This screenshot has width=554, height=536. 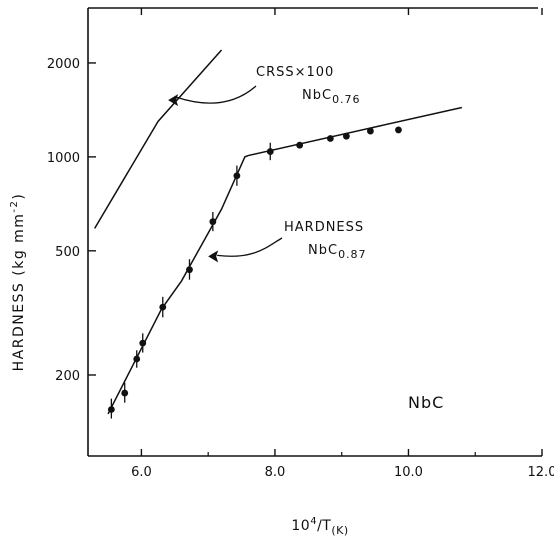 I want to click on x-axis-label: 104/T(K), so click(x=319, y=526).